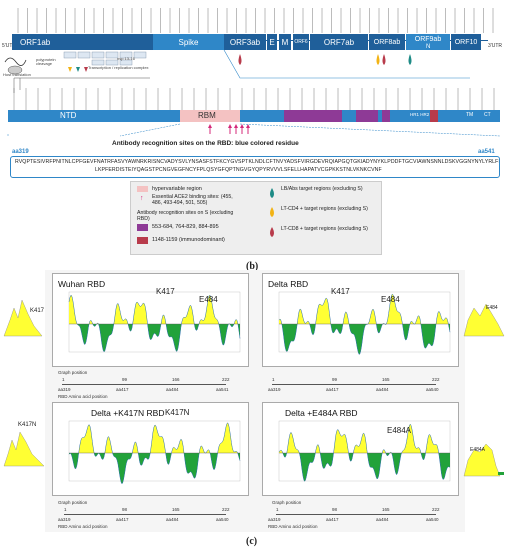  What do you see at coordinates (207, 115) in the screenshot?
I see `rbm-label: RBM` at bounding box center [207, 115].